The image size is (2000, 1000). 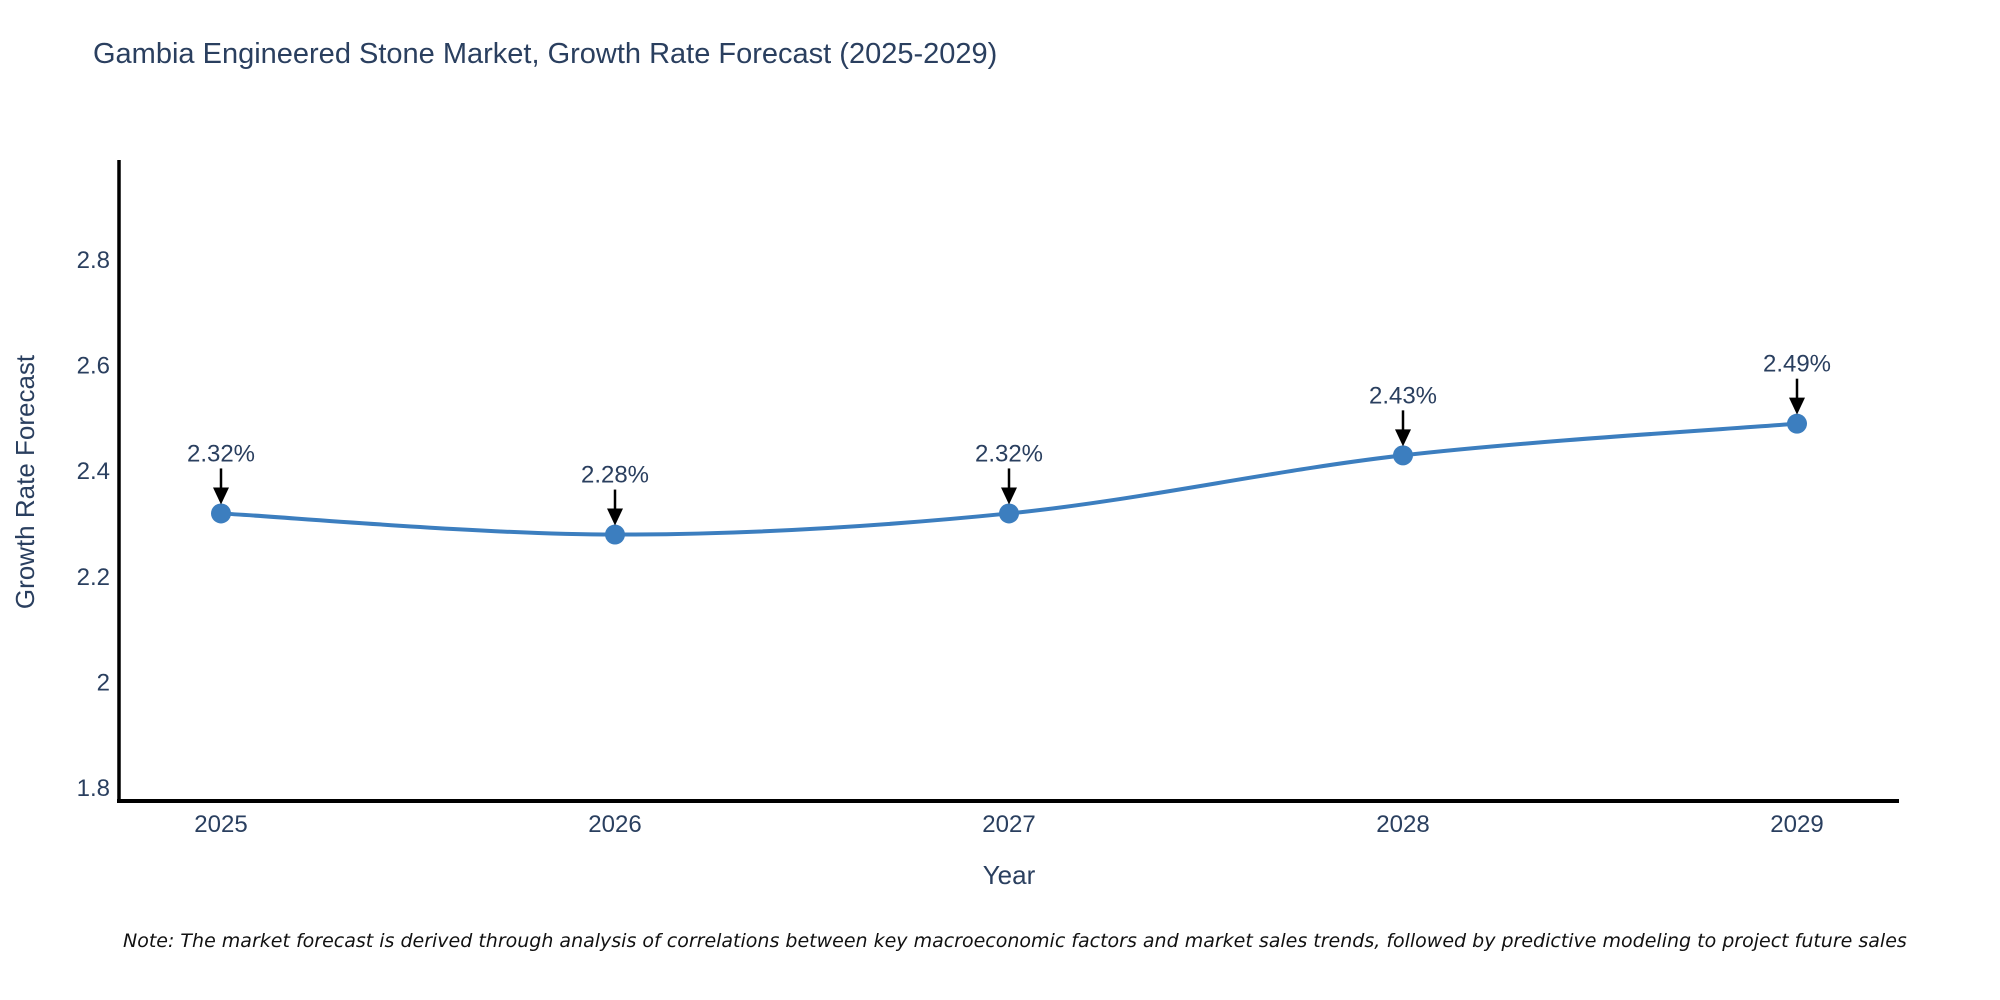 I want to click on x-tick-label: 2026, so click(x=614, y=824).